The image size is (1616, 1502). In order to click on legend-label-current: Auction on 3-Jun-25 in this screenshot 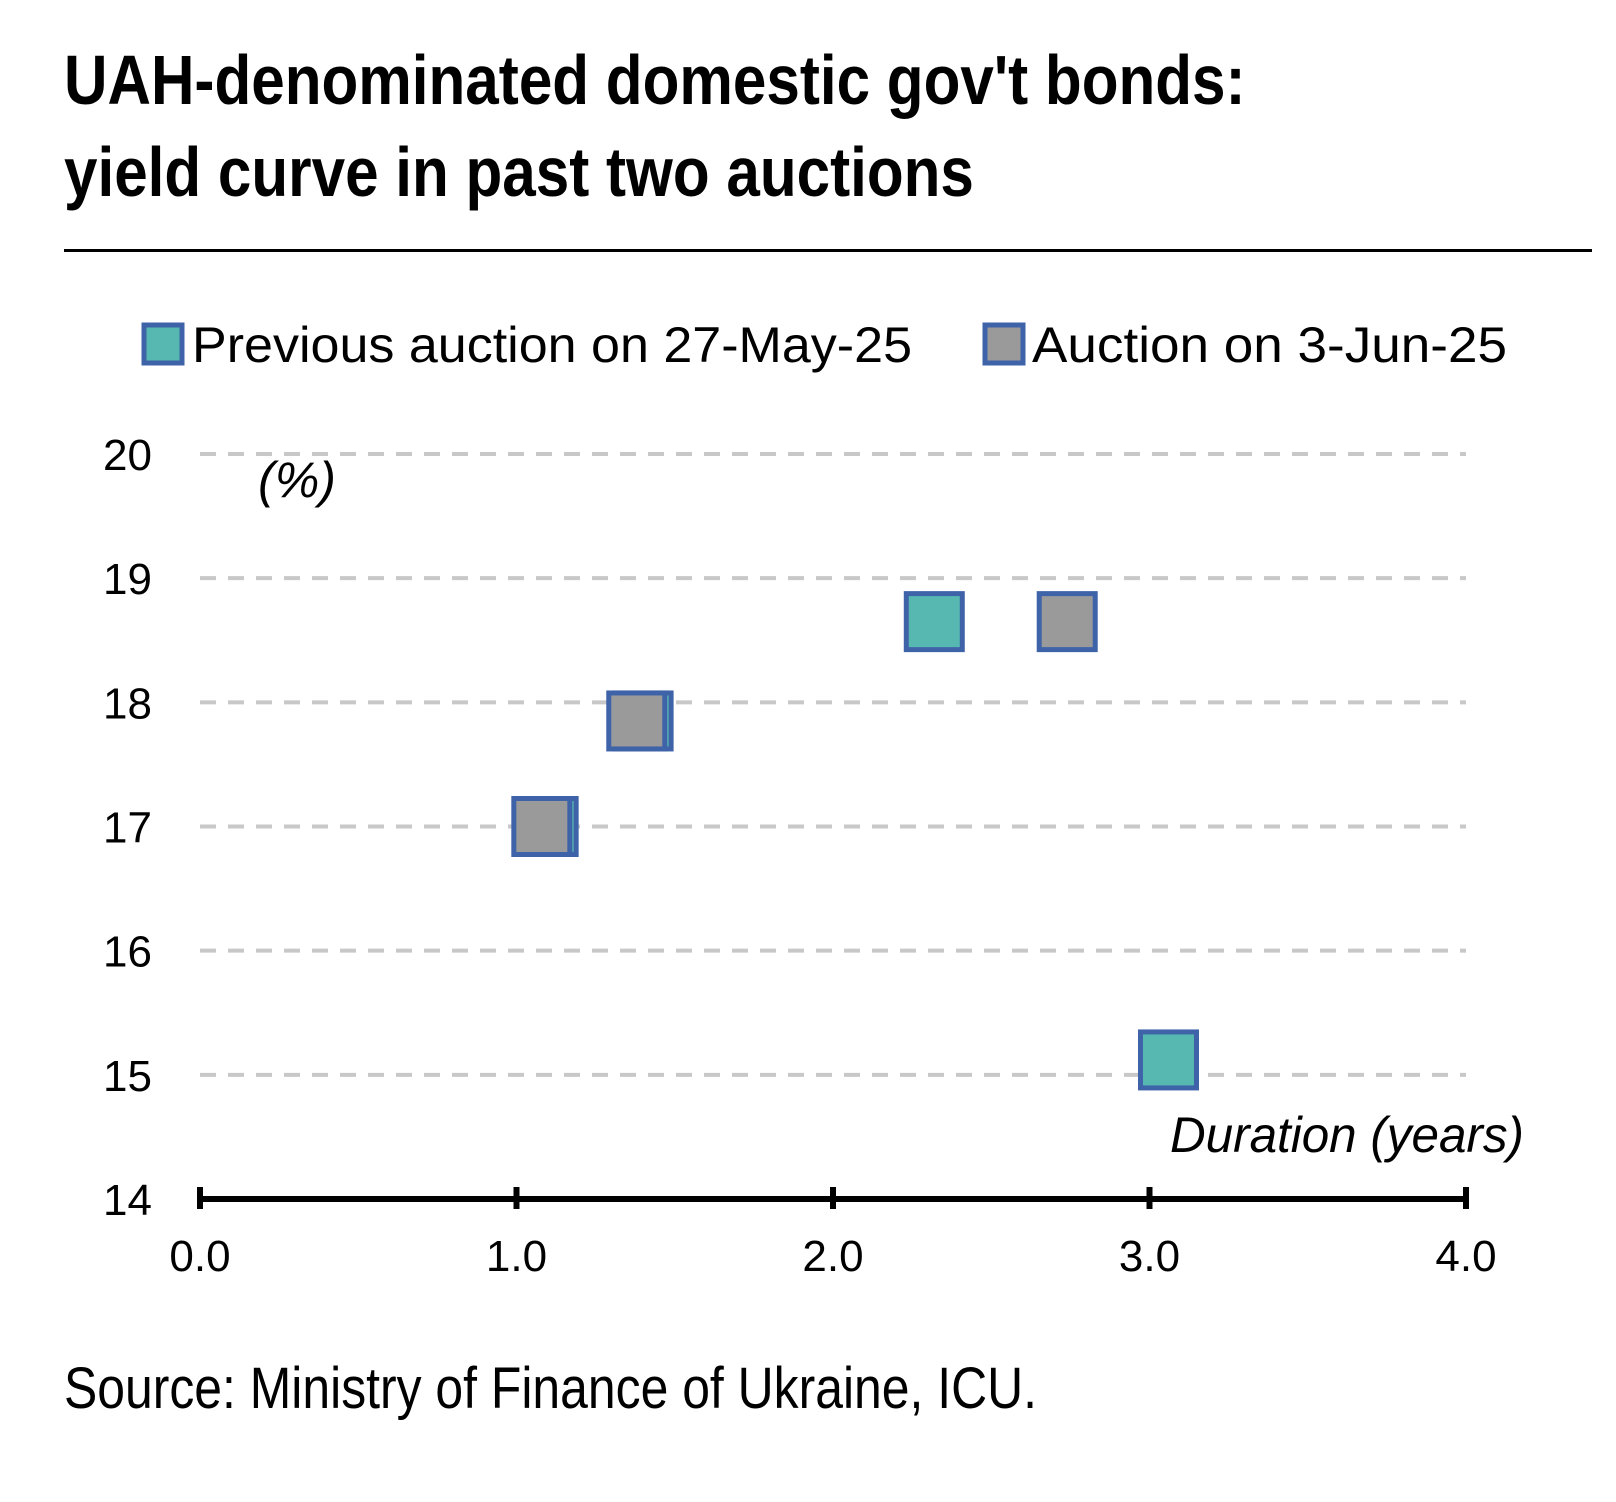, I will do `click(1269, 345)`.